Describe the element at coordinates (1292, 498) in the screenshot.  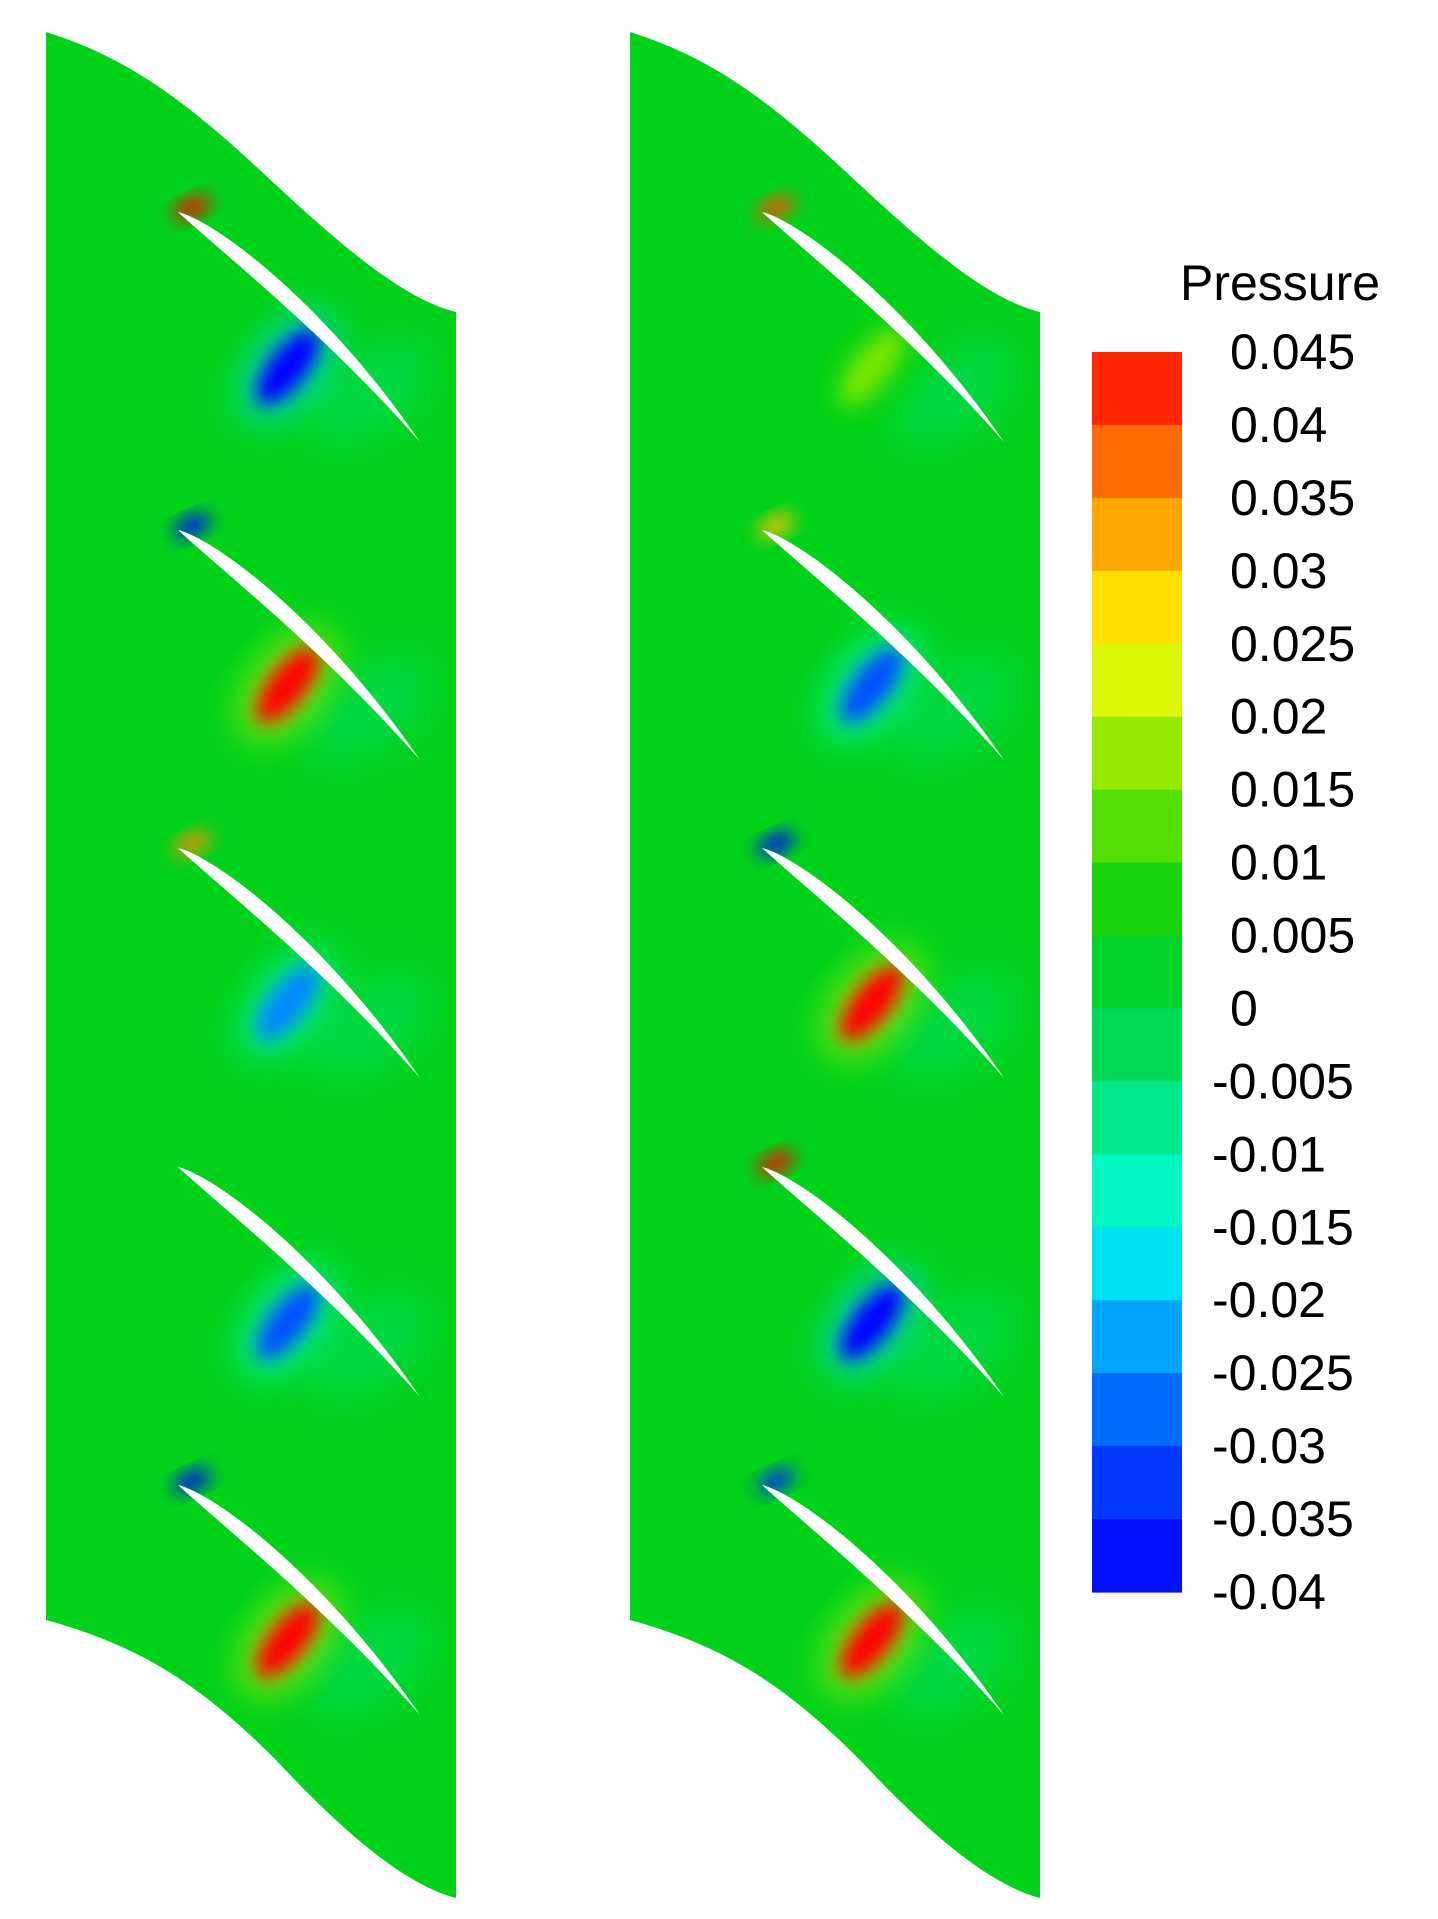
I see `colorbar-tick-label: 0.035` at that location.